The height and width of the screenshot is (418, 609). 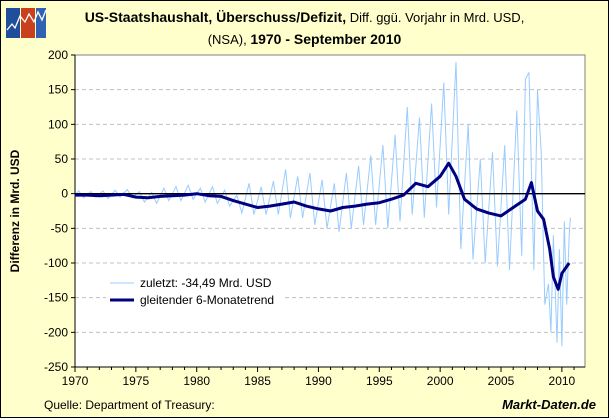 What do you see at coordinates (501, 381) in the screenshot?
I see `x-tick-label: 2005` at bounding box center [501, 381].